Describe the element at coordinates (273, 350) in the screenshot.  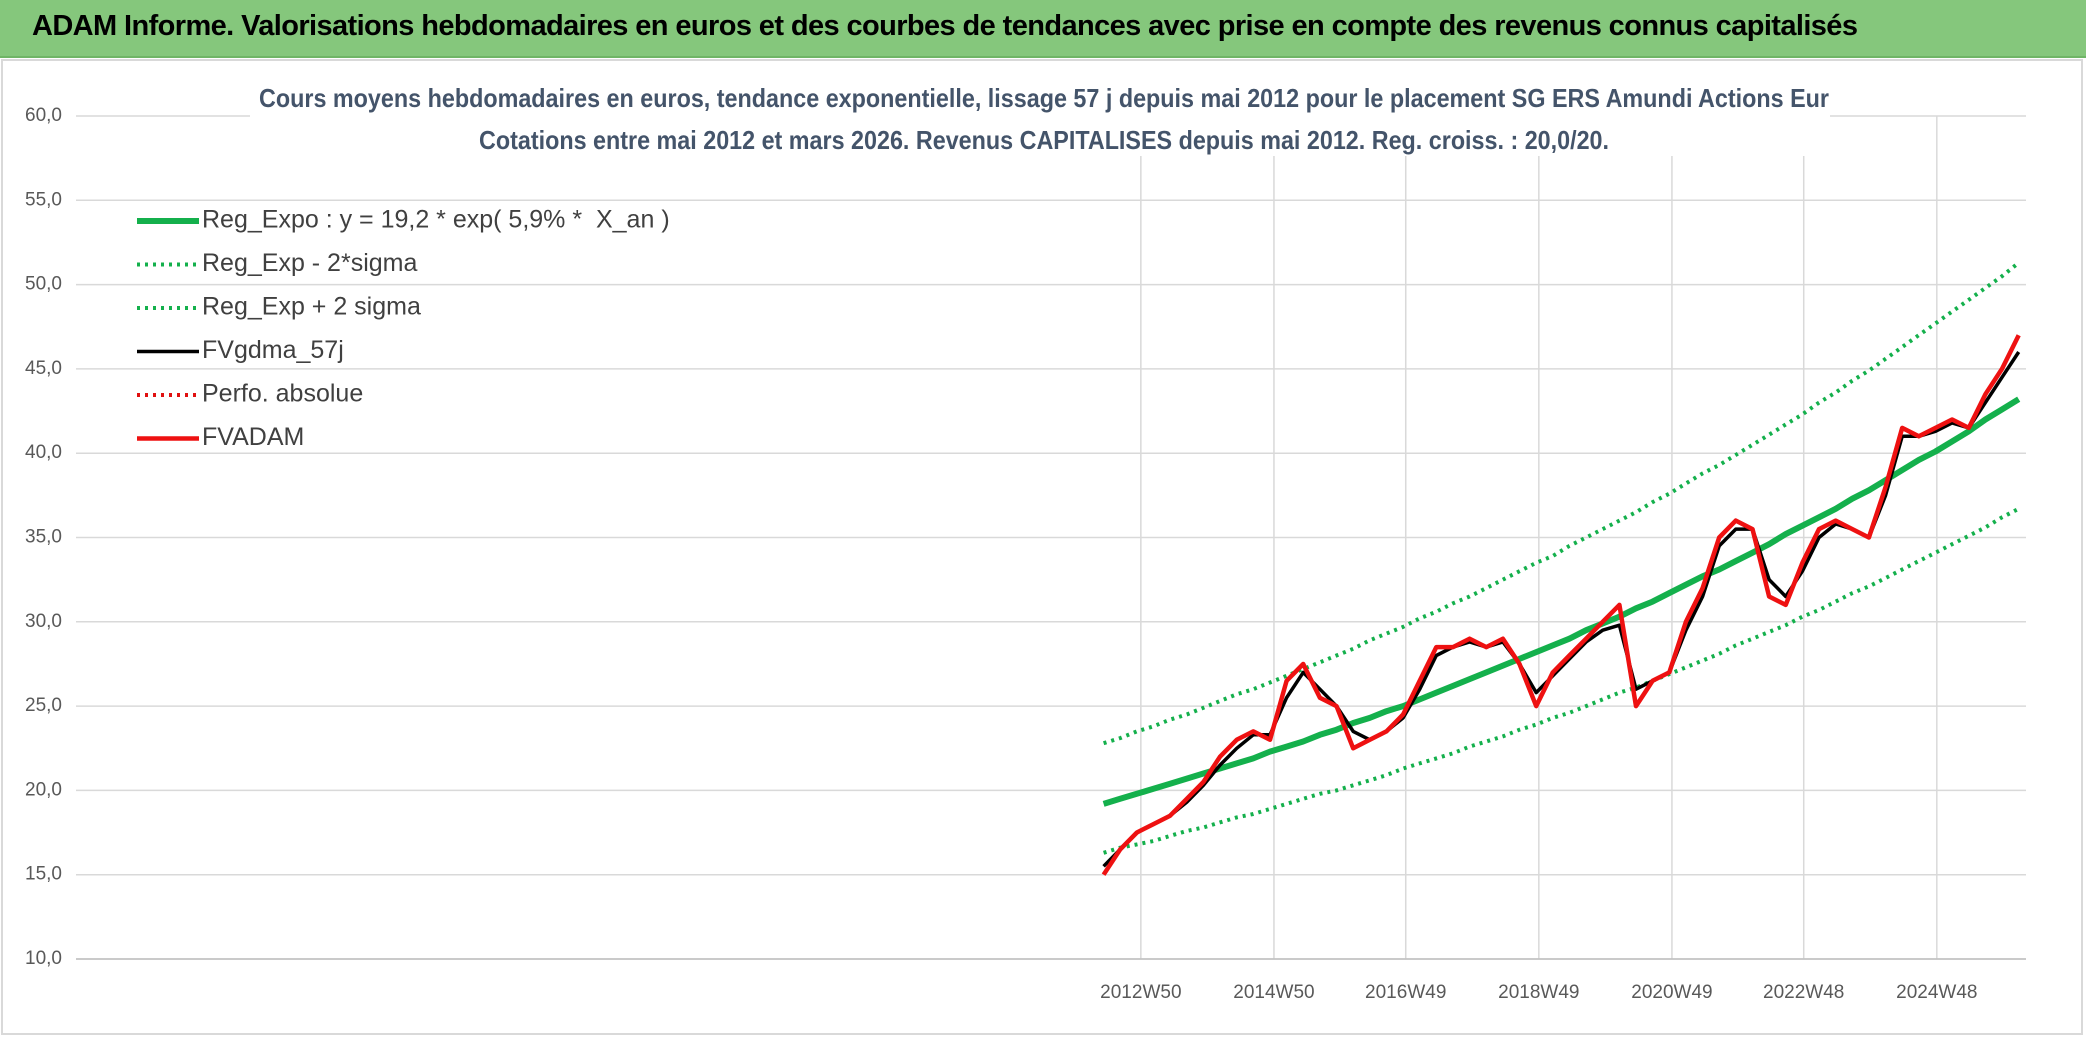
I see `legend-label: FVgdma_57j` at that location.